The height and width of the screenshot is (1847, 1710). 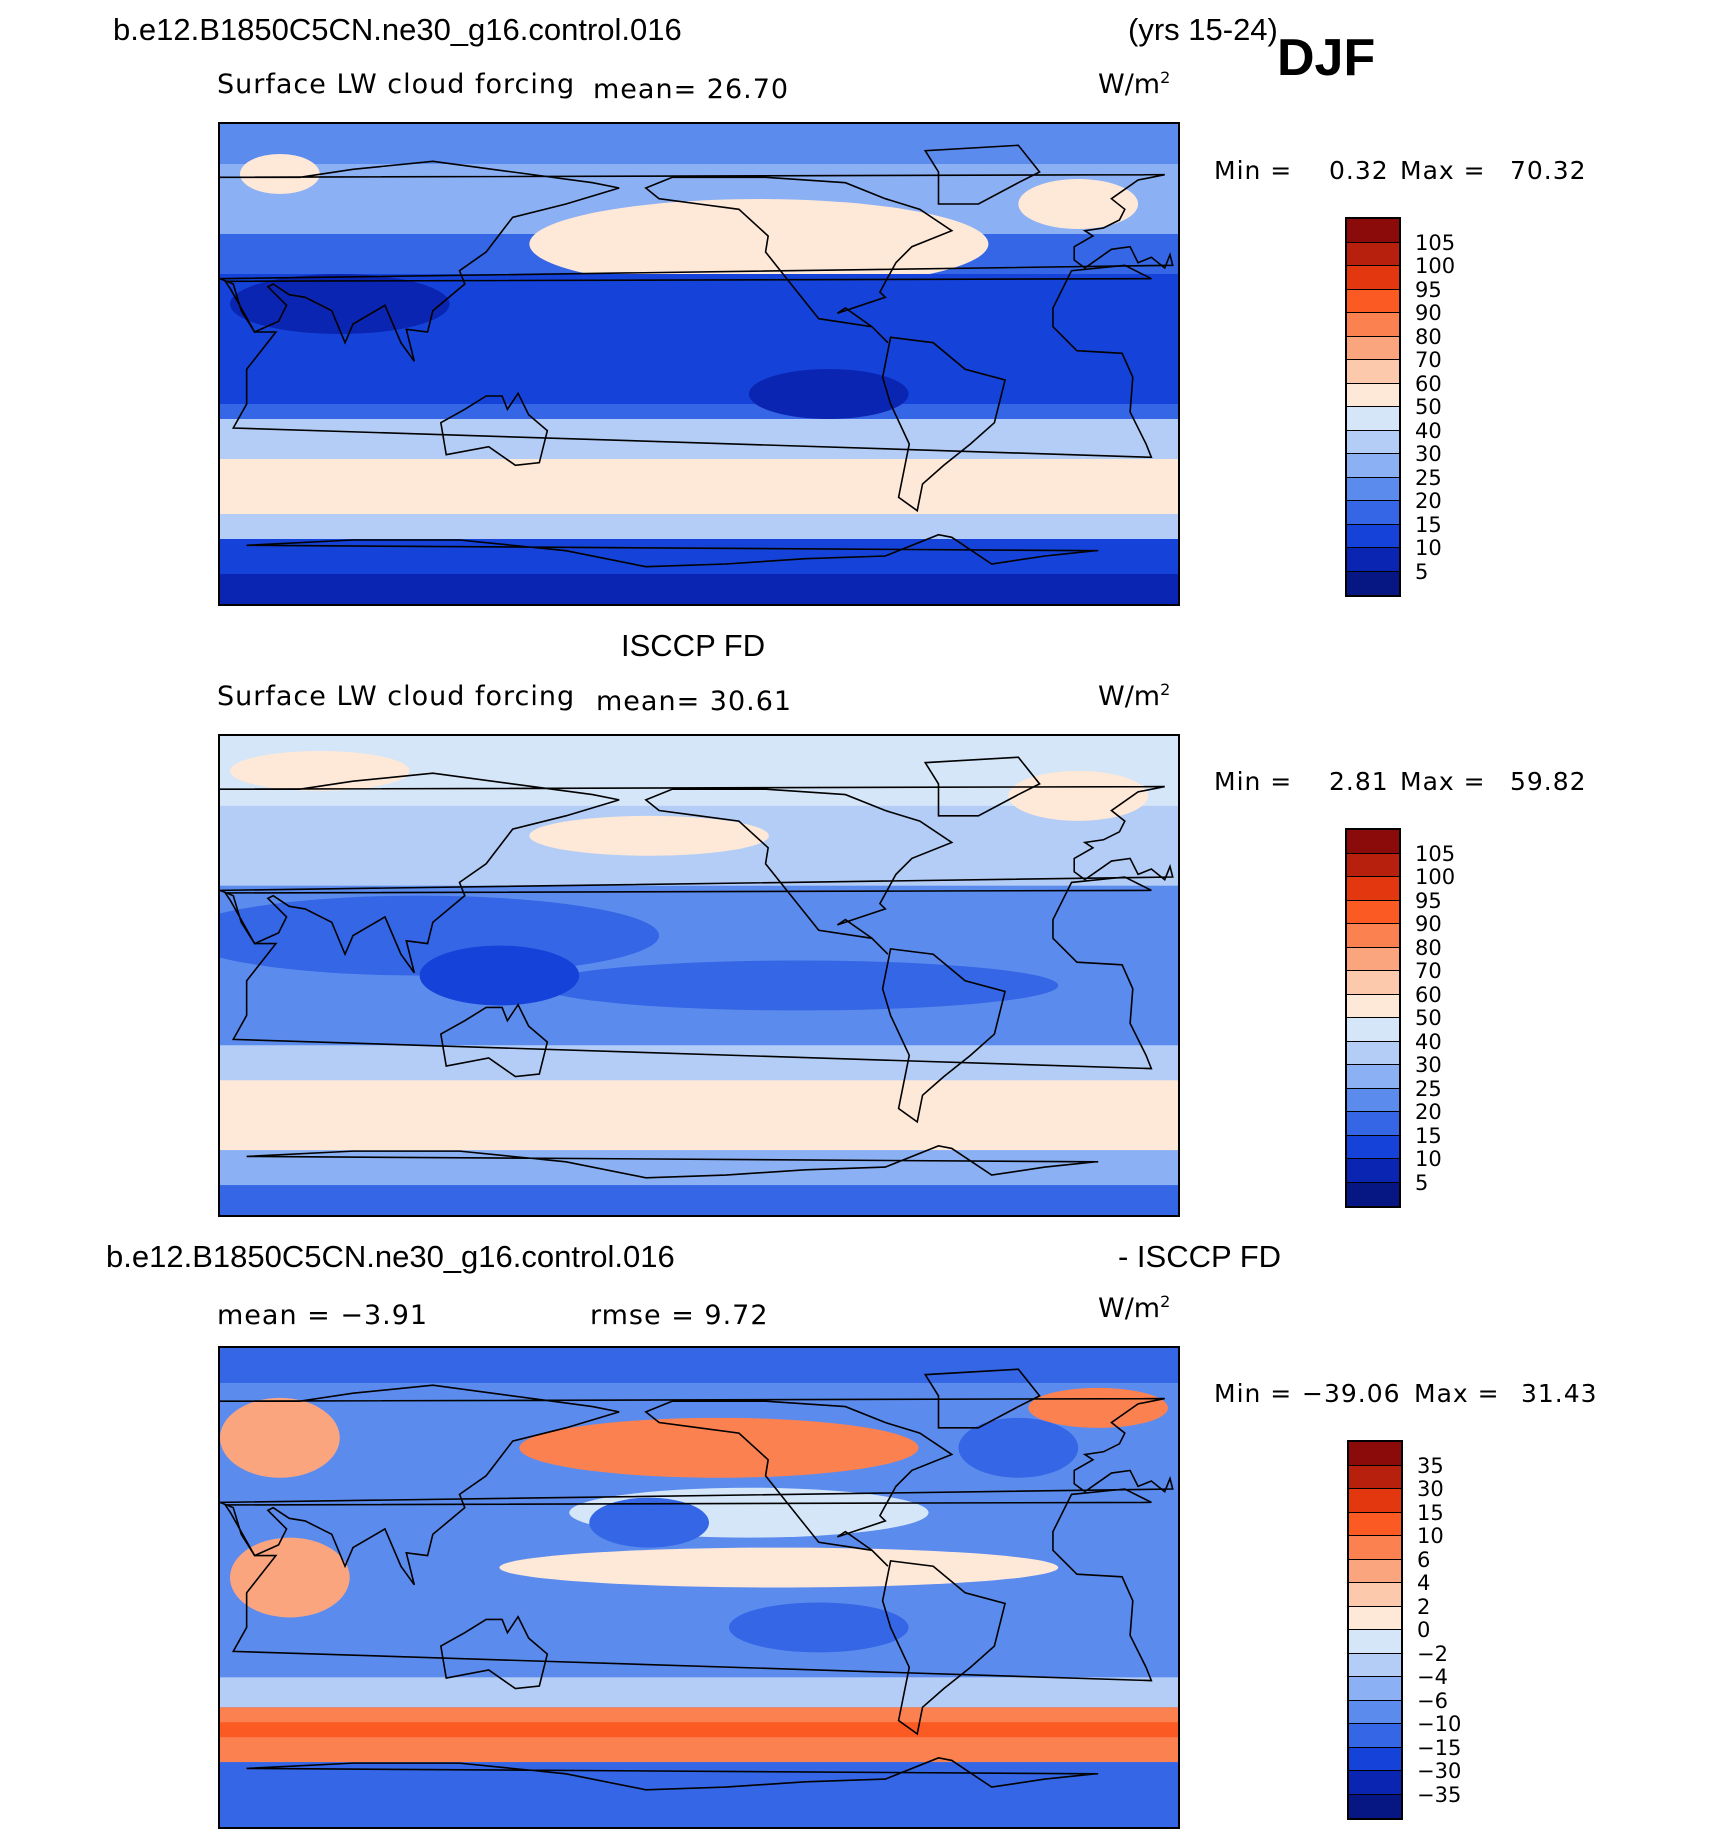 I want to click on panel2-map, so click(x=699, y=975).